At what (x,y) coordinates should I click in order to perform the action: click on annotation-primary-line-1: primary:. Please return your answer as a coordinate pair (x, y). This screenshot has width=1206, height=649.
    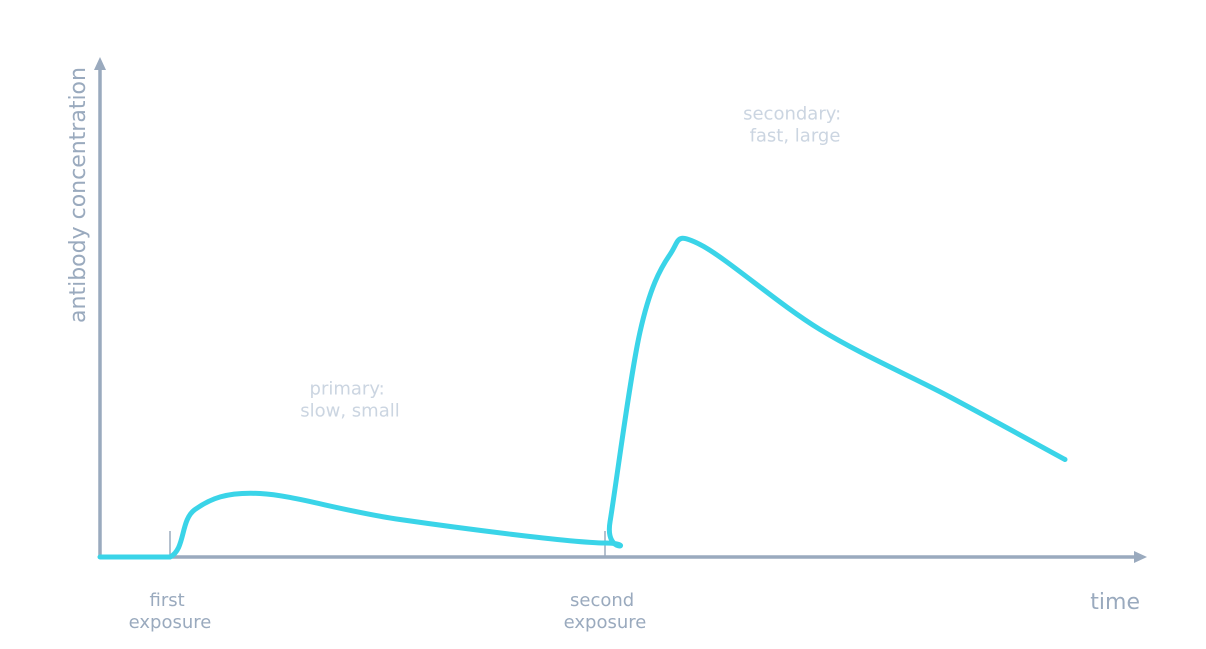
    Looking at the image, I should click on (347, 389).